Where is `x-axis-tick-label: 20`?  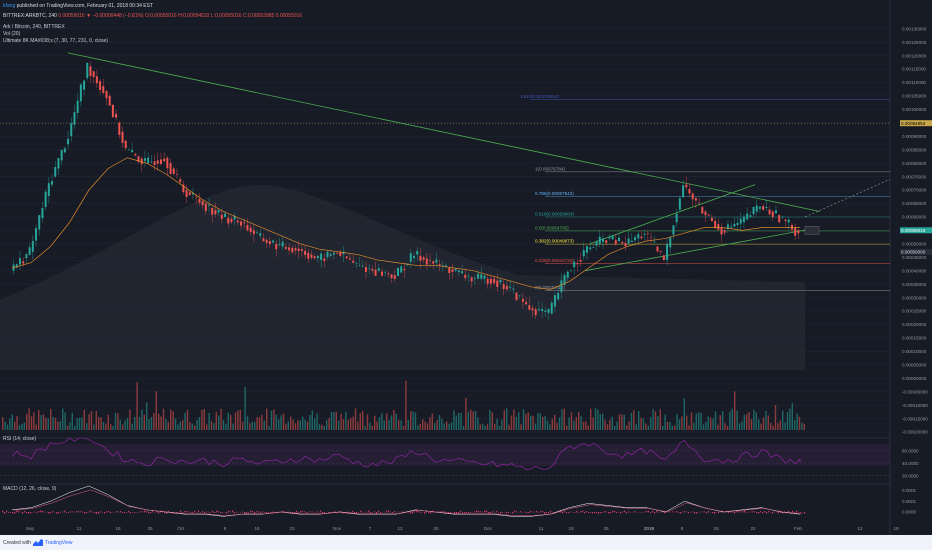
x-axis-tick-label: 20 is located at coordinates (436, 528).